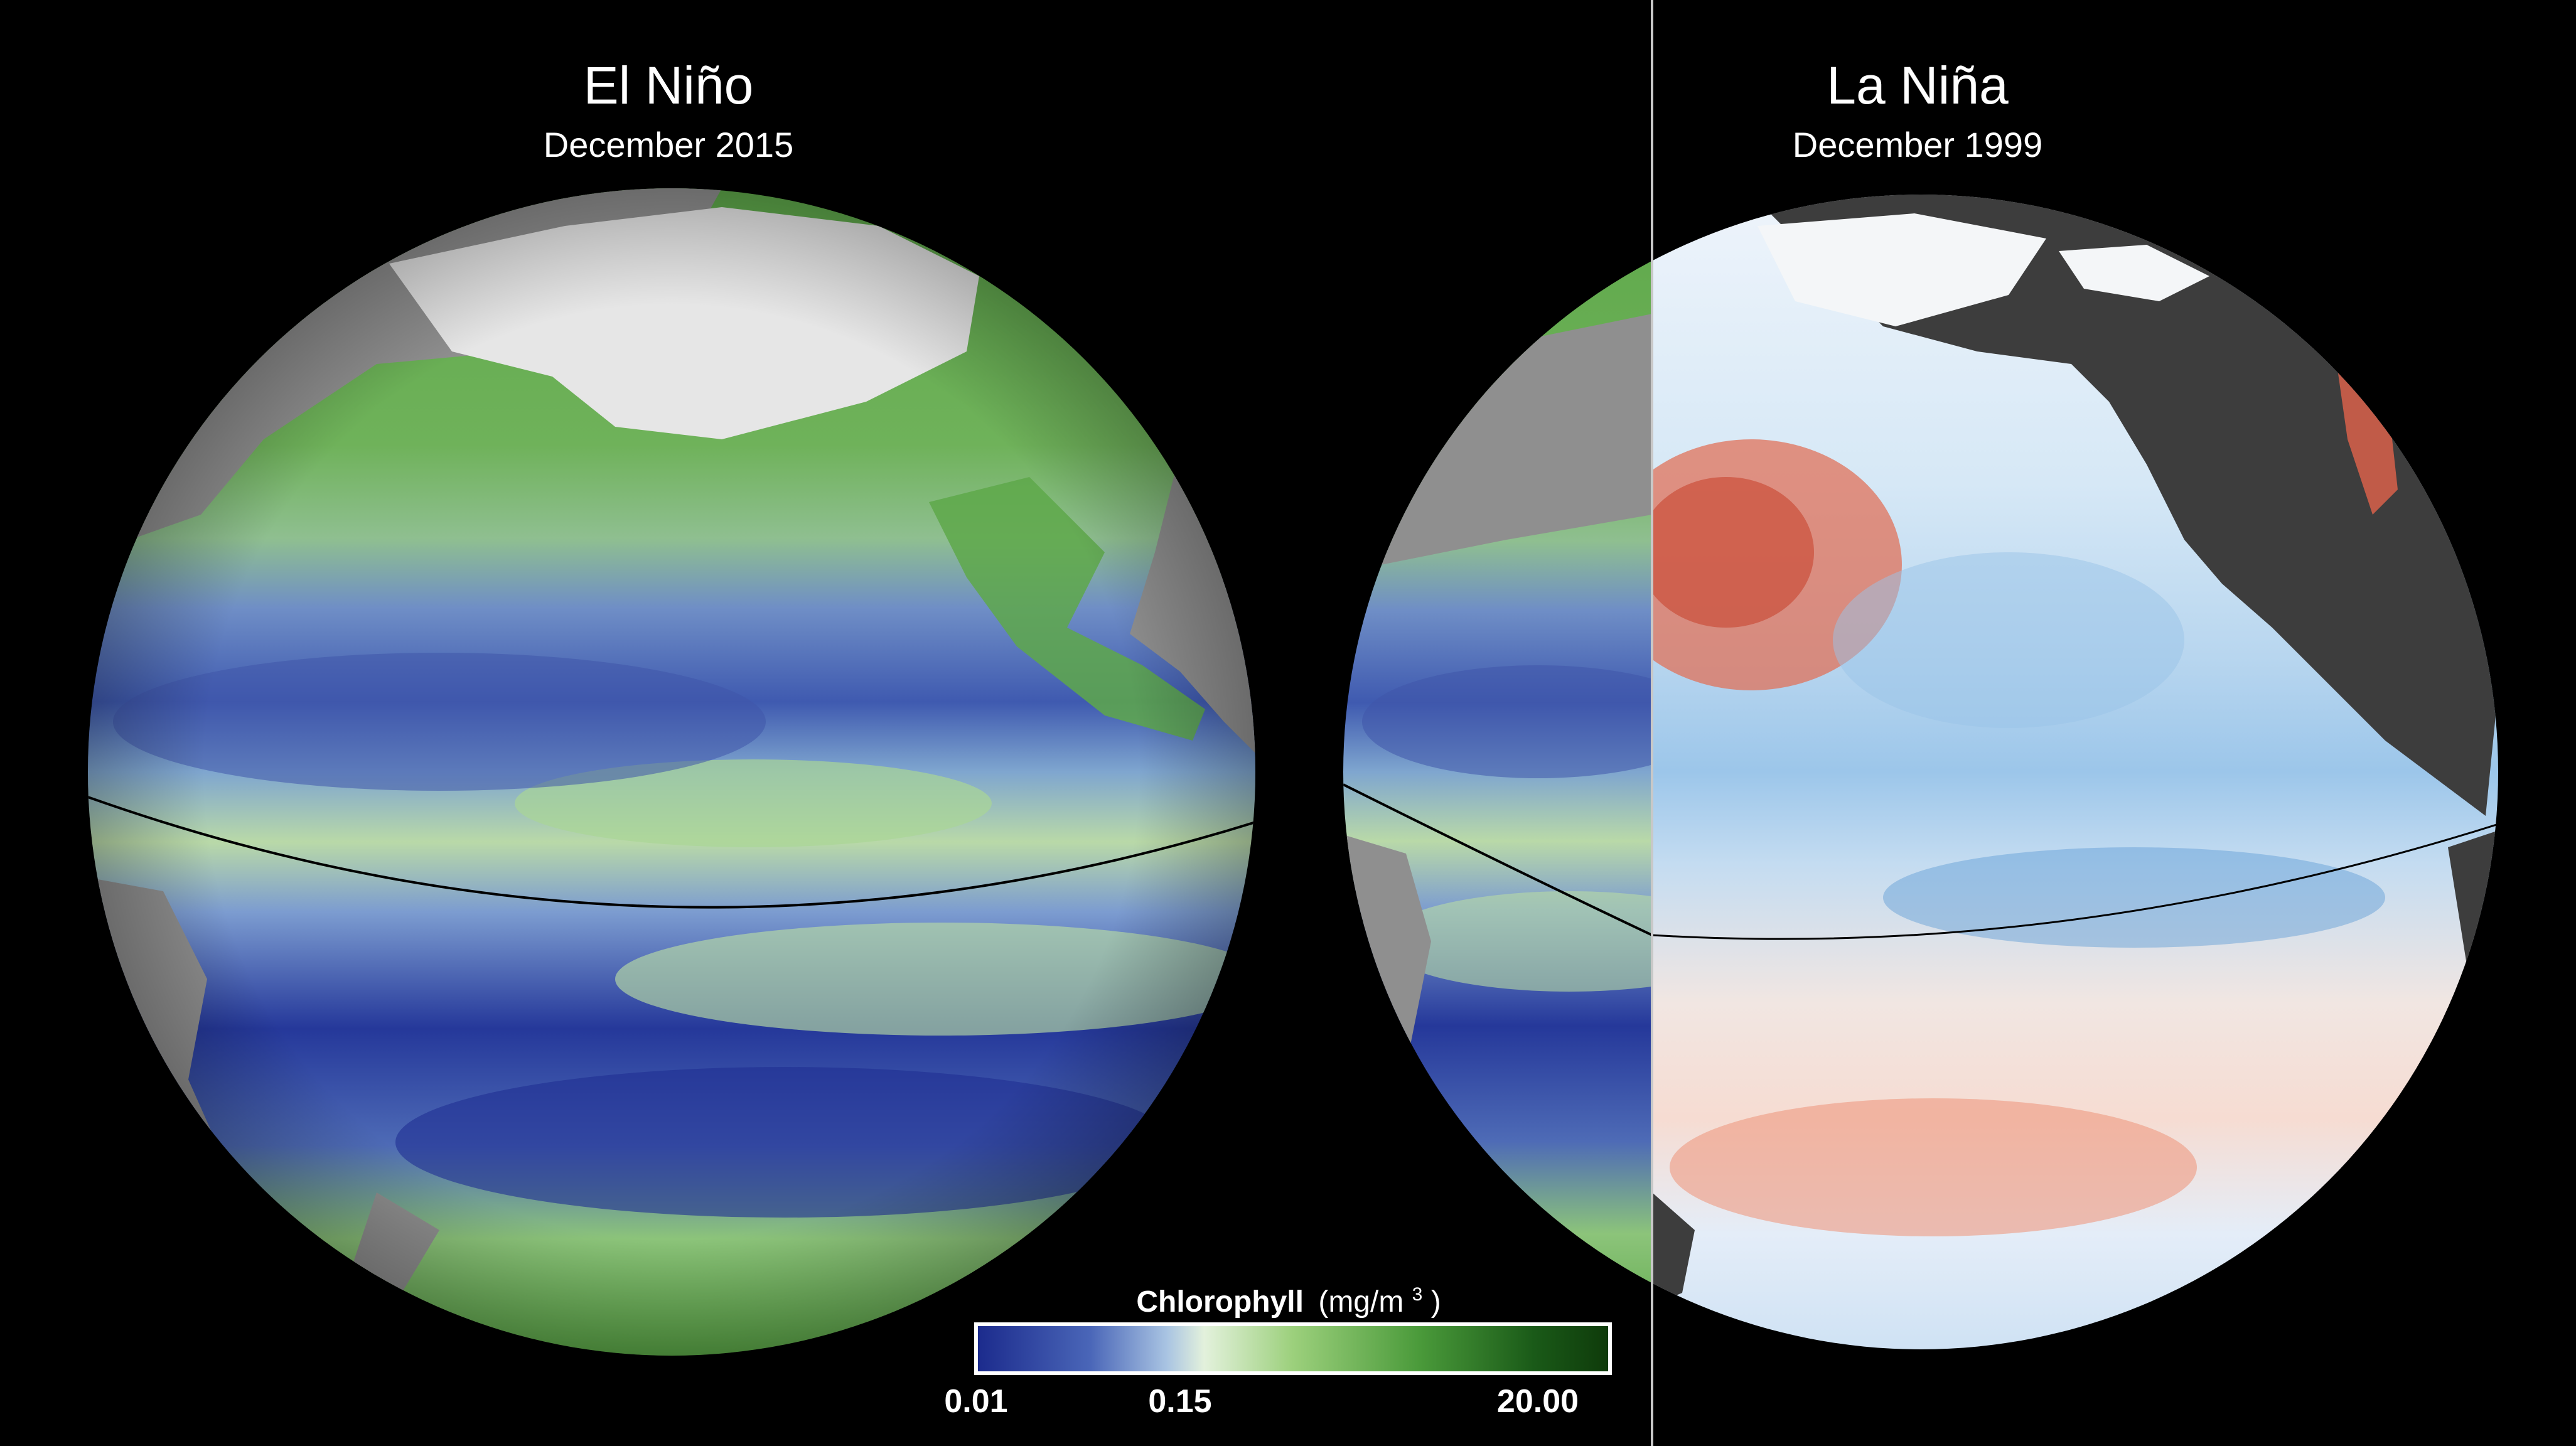  Describe the element at coordinates (1293, 1348) in the screenshot. I see `legend-color-bar` at that location.